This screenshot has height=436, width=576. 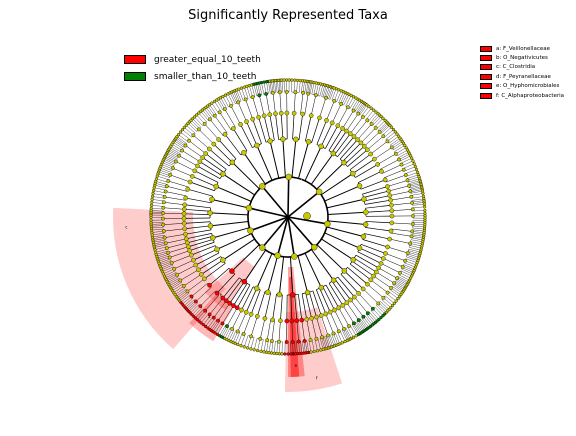 I want to click on taxa-swatch, so click(x=486, y=49).